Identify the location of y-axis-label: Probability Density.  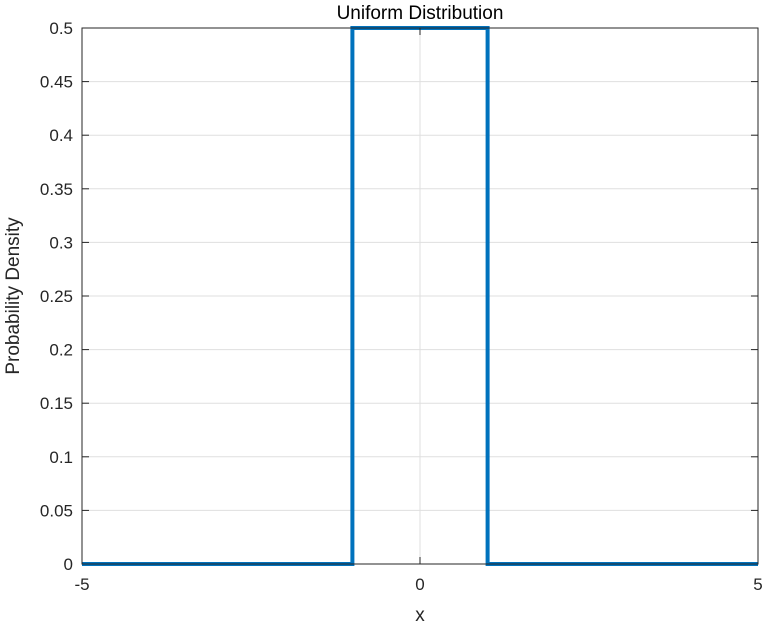
(13, 296).